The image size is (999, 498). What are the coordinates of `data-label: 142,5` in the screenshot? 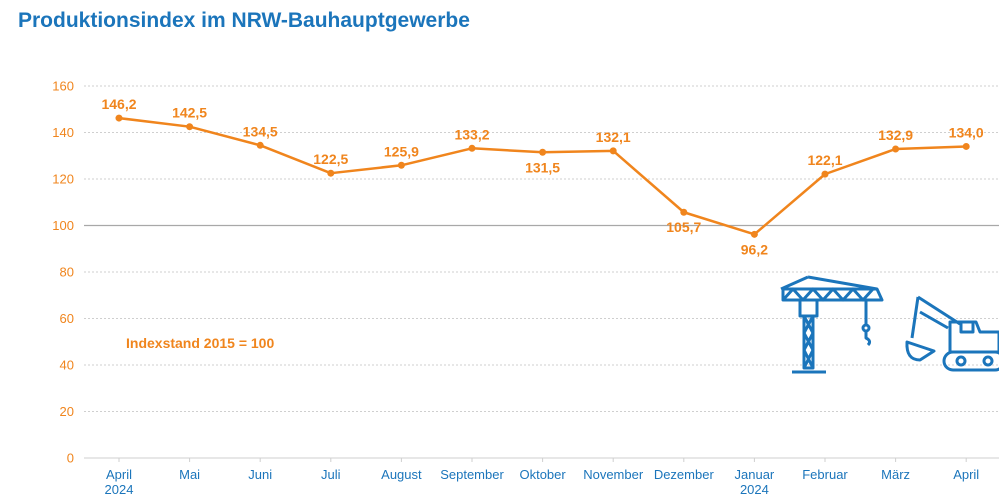 It's located at (189, 113).